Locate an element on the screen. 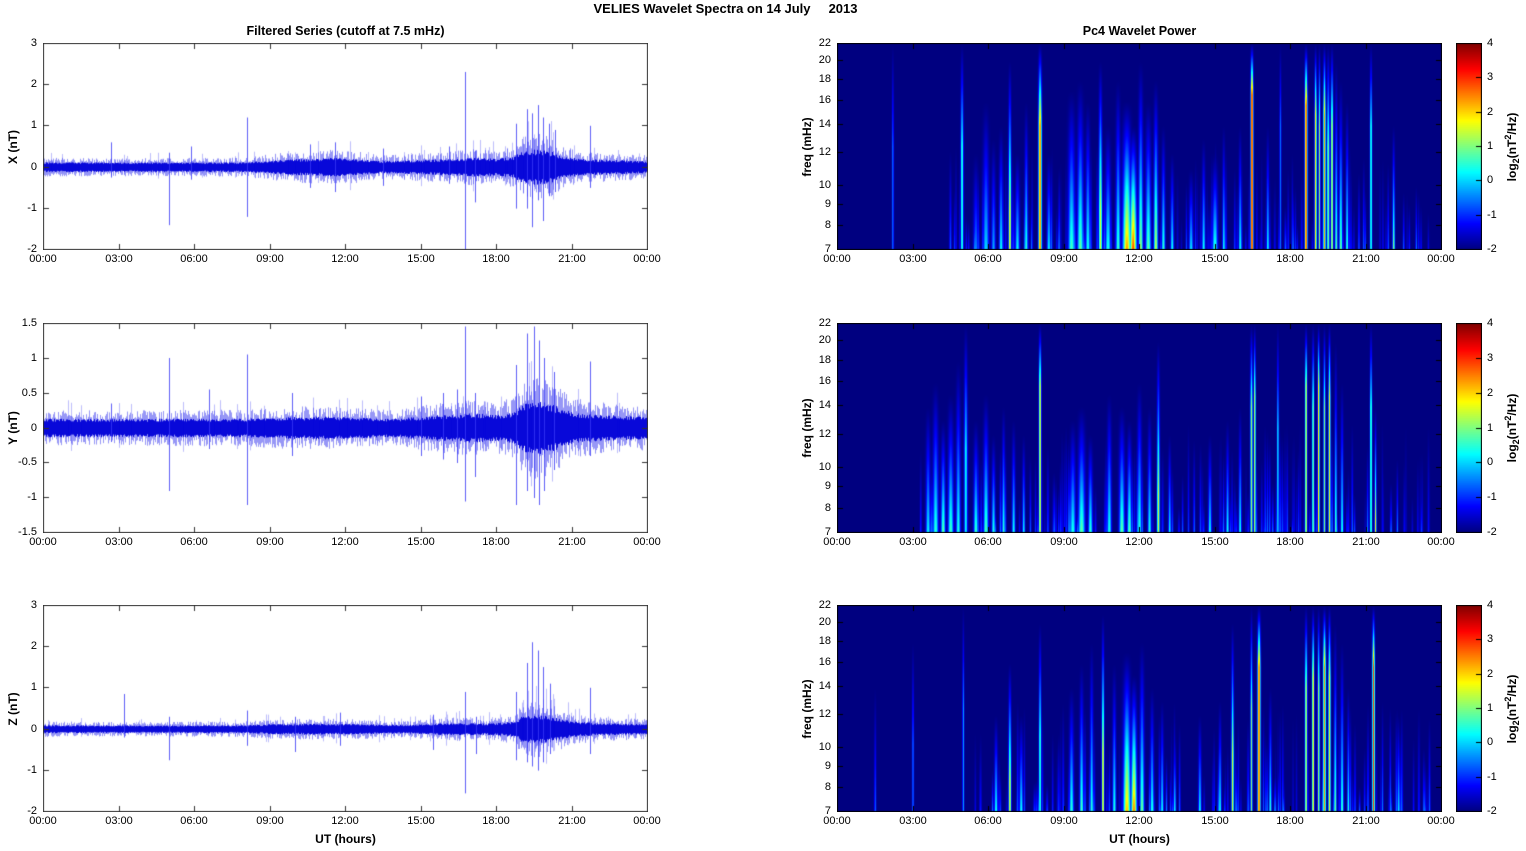  colorbar-axis-label: log2(nT2/Hz) is located at coordinates (1512, 708).